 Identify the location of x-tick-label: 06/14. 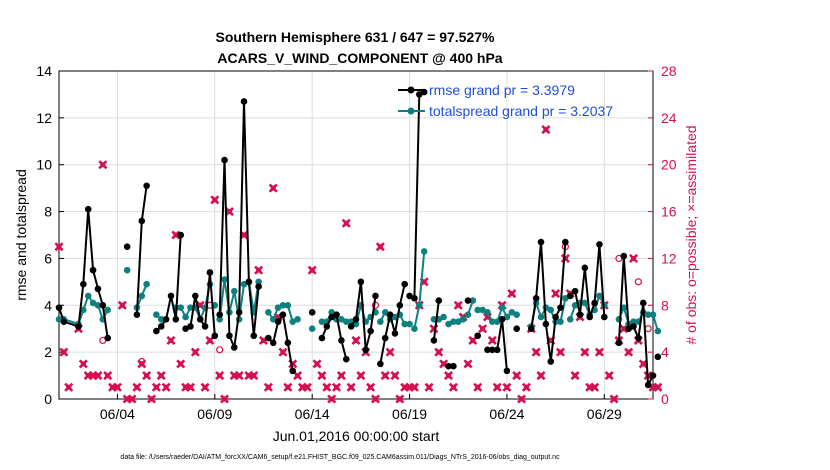
(312, 414).